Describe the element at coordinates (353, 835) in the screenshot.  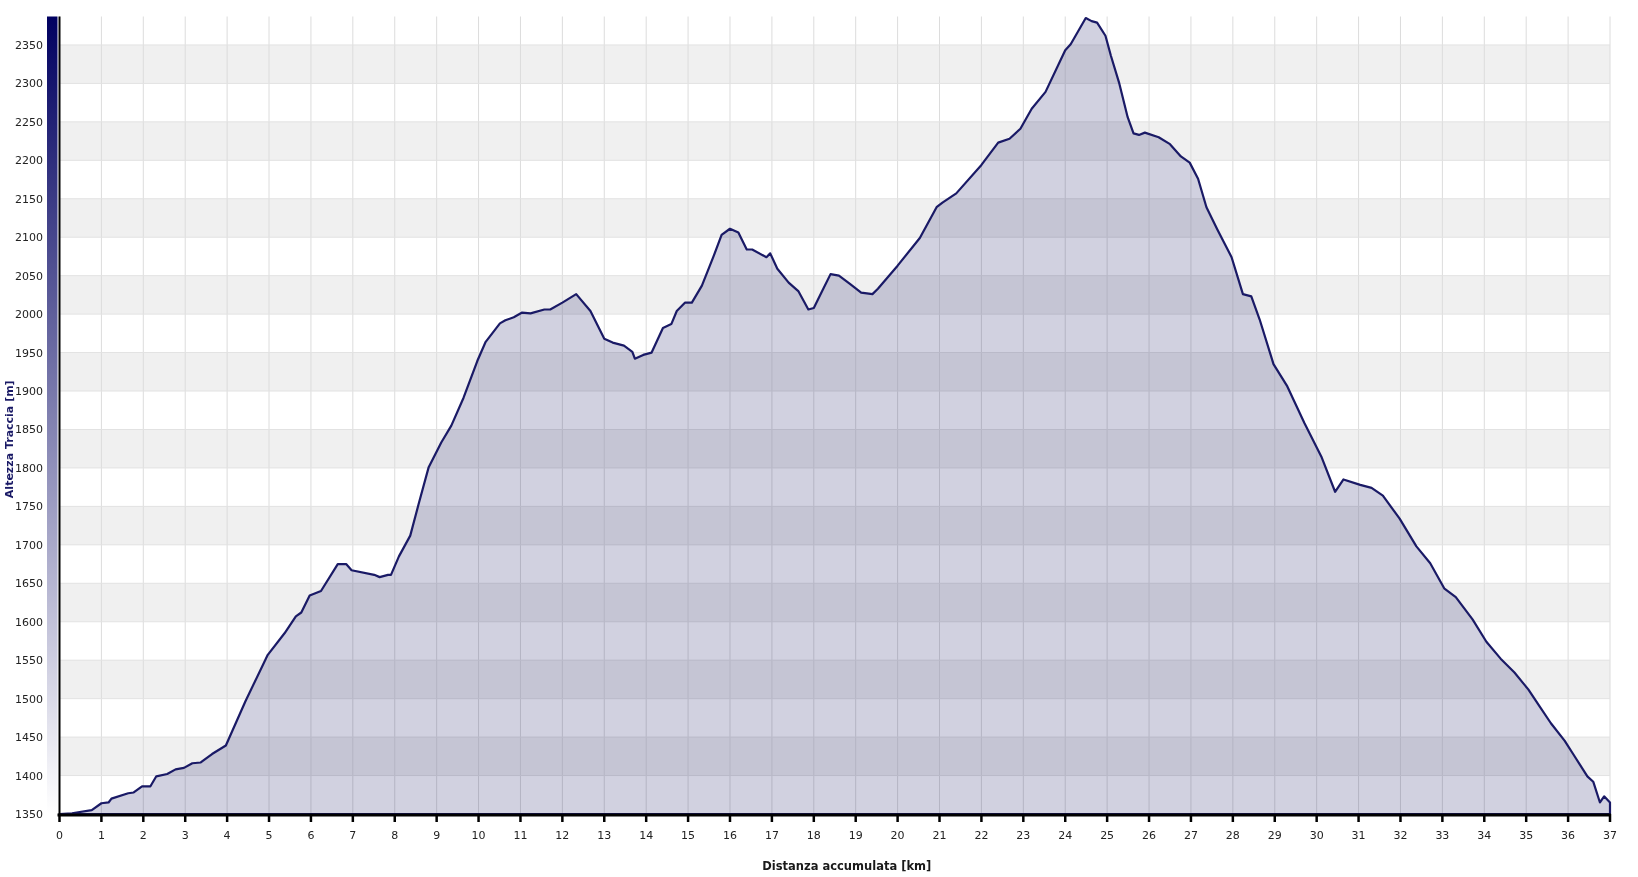
I see `x-tick-label: 7` at that location.